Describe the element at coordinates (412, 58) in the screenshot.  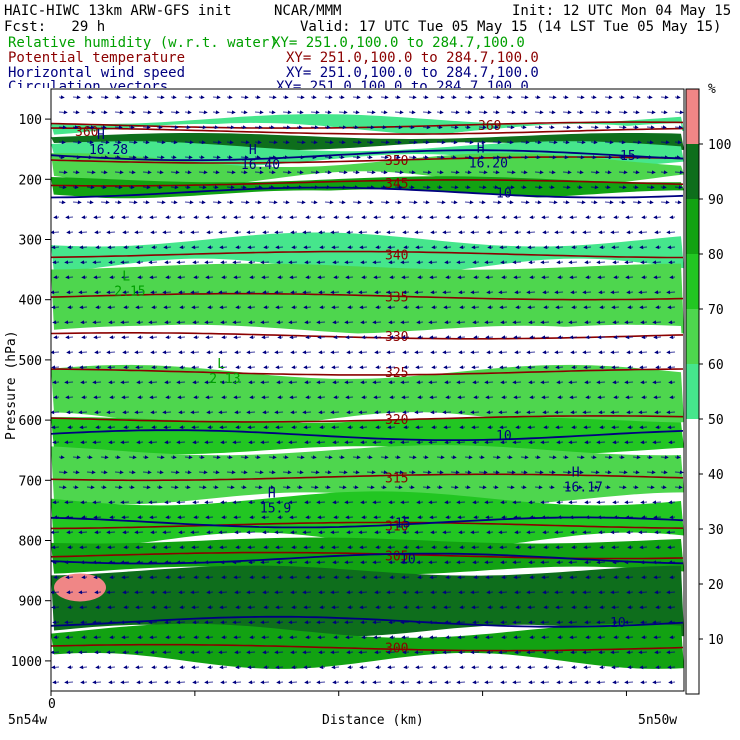
I see `field-xy-theta: XY= 251.0,100.0 to 284.7,100.0` at that location.